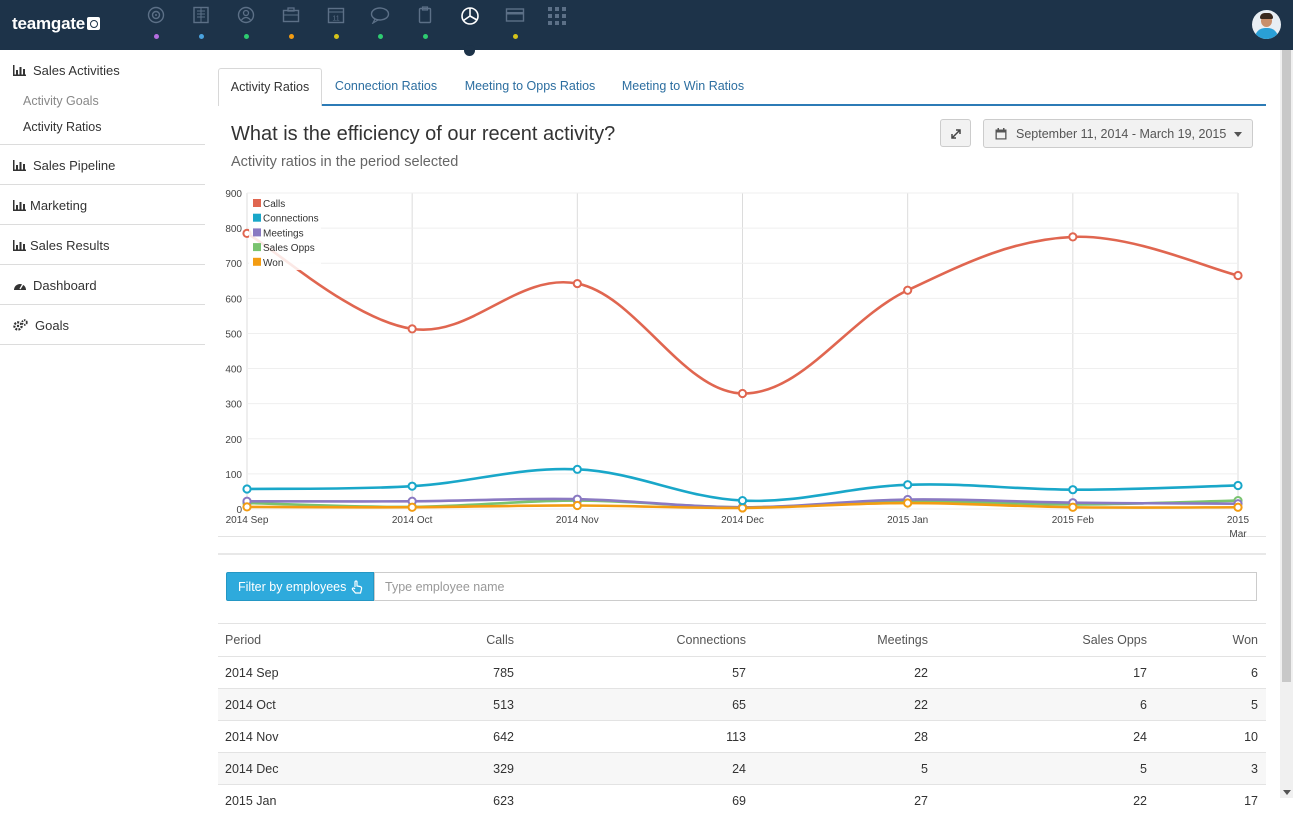 The height and width of the screenshot is (816, 1293). What do you see at coordinates (1143, 705) in the screenshot?
I see `table-cell-sales-opps: 6` at bounding box center [1143, 705].